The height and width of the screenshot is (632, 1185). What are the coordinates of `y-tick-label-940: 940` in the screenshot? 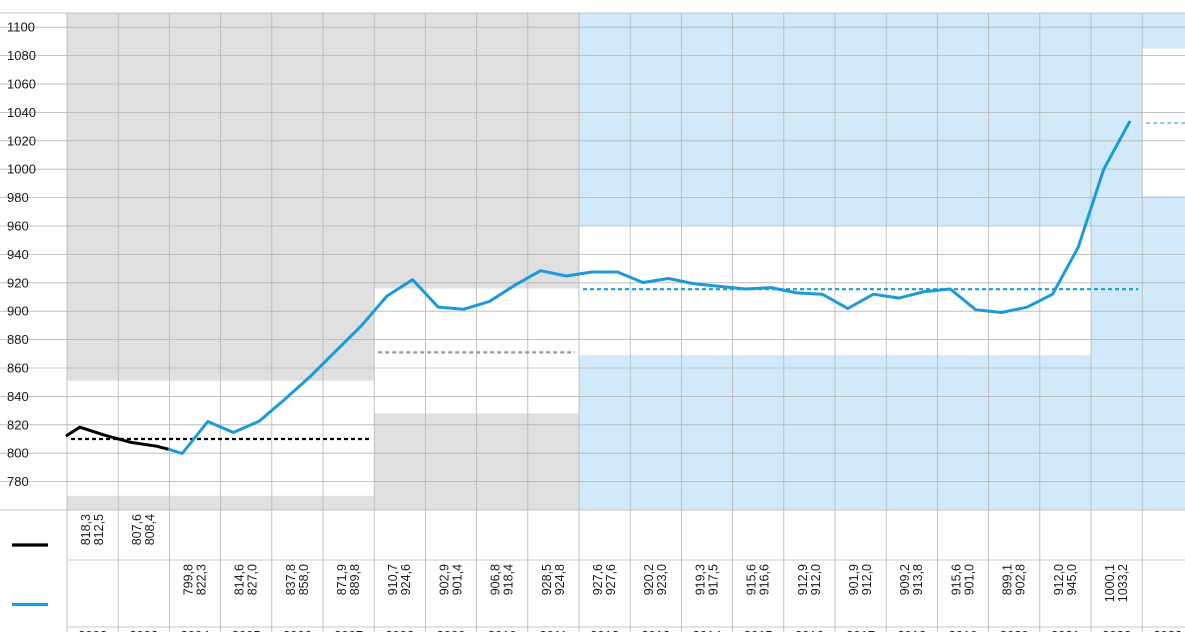 It's located at (18, 254).